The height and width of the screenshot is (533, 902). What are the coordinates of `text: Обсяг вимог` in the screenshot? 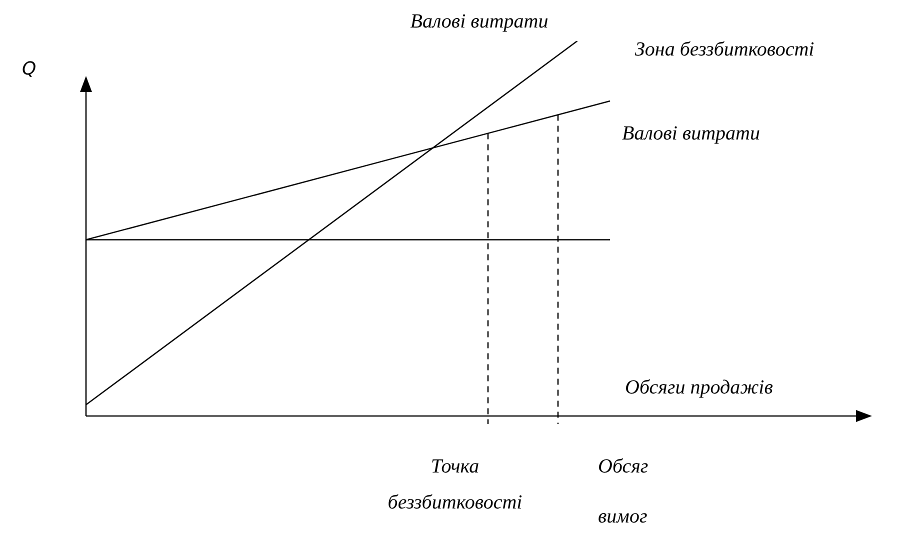 It's located at (623, 491).